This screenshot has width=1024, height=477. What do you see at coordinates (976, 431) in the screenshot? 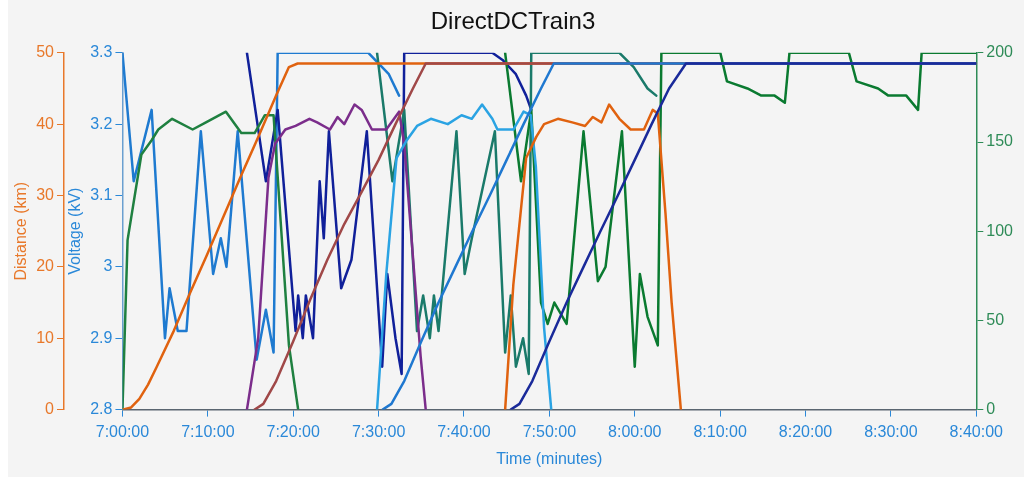
I see `x-tick-label: 8:40:00` at bounding box center [976, 431].